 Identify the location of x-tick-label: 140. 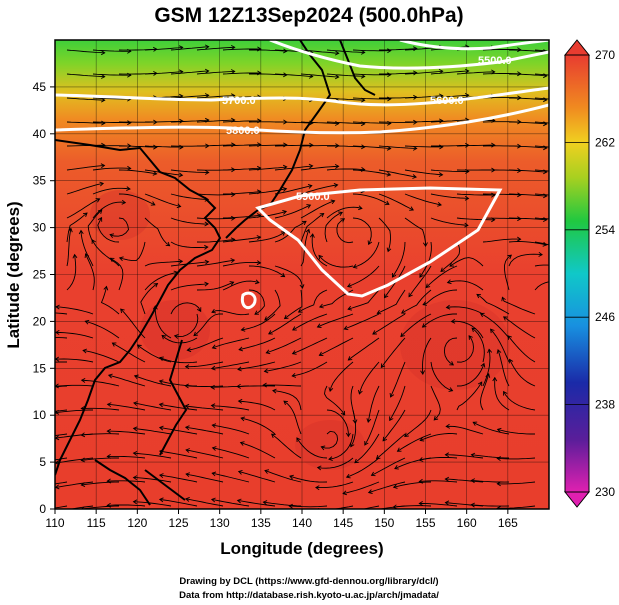
(302, 523).